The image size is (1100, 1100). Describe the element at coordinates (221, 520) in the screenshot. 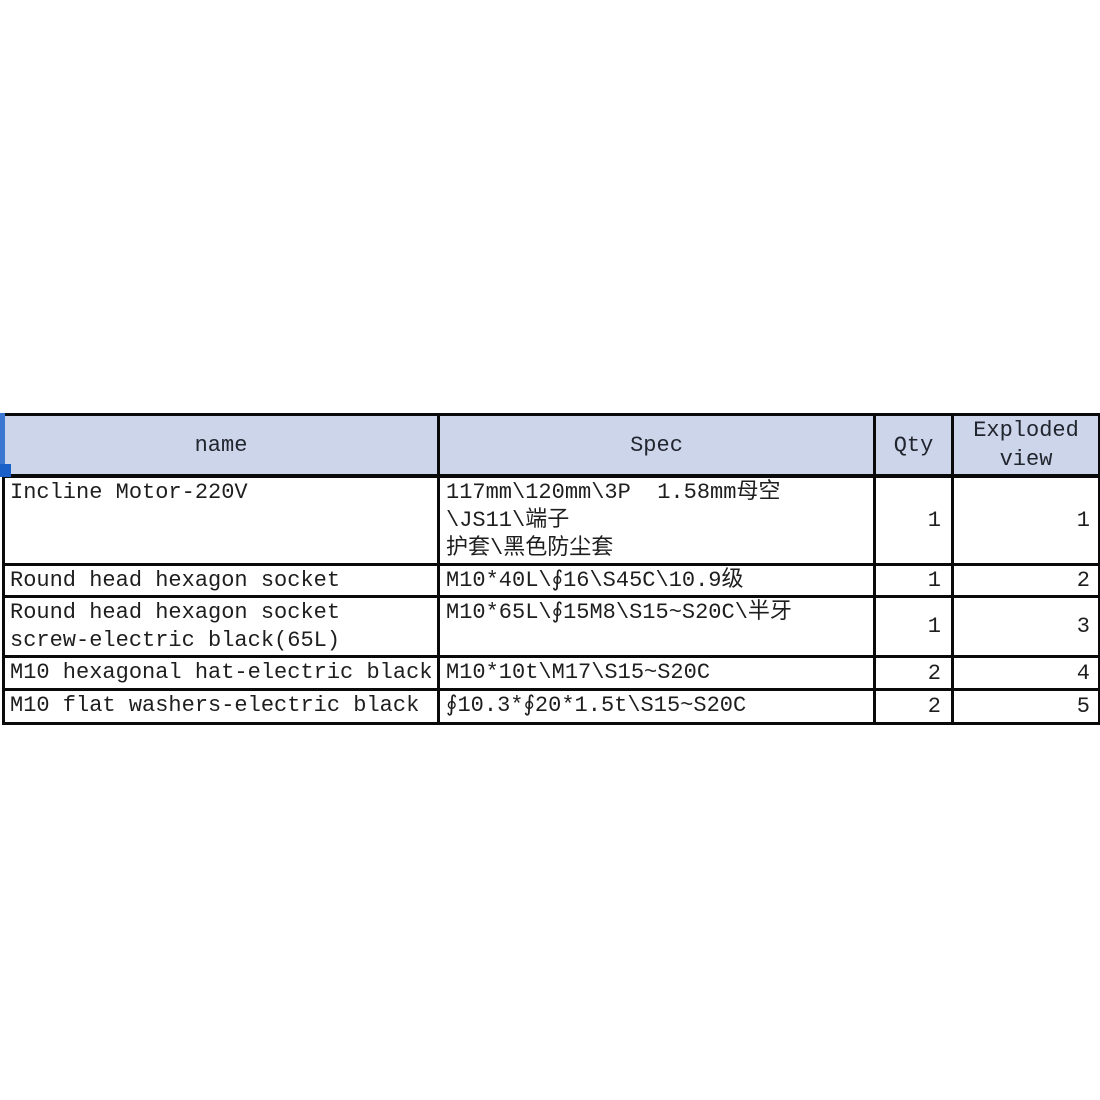

I see `cell-name: Incline Motor-220V` at that location.